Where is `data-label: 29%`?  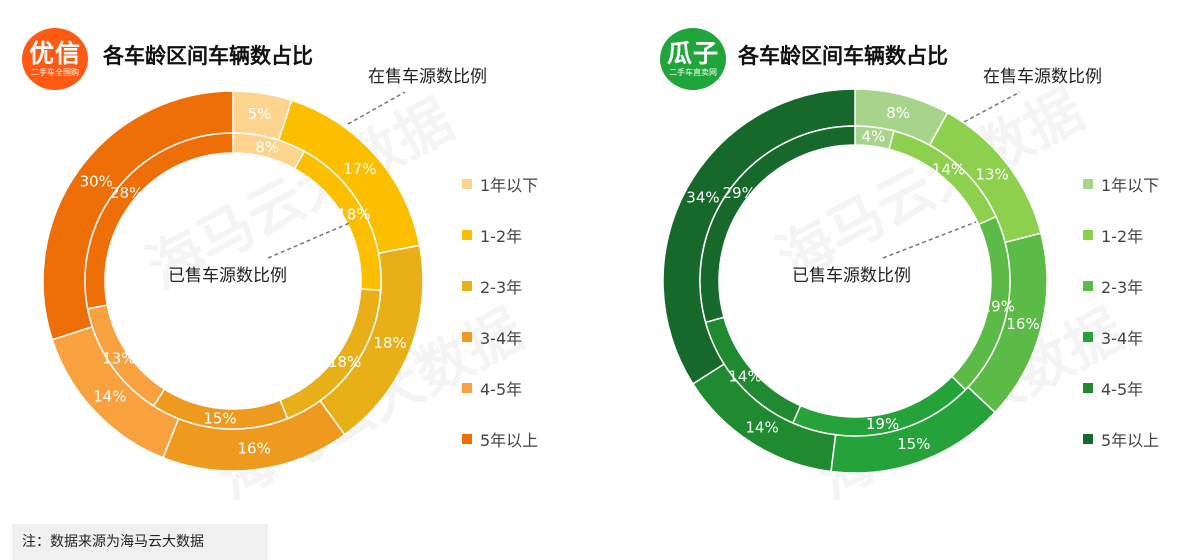
data-label: 29% is located at coordinates (739, 193).